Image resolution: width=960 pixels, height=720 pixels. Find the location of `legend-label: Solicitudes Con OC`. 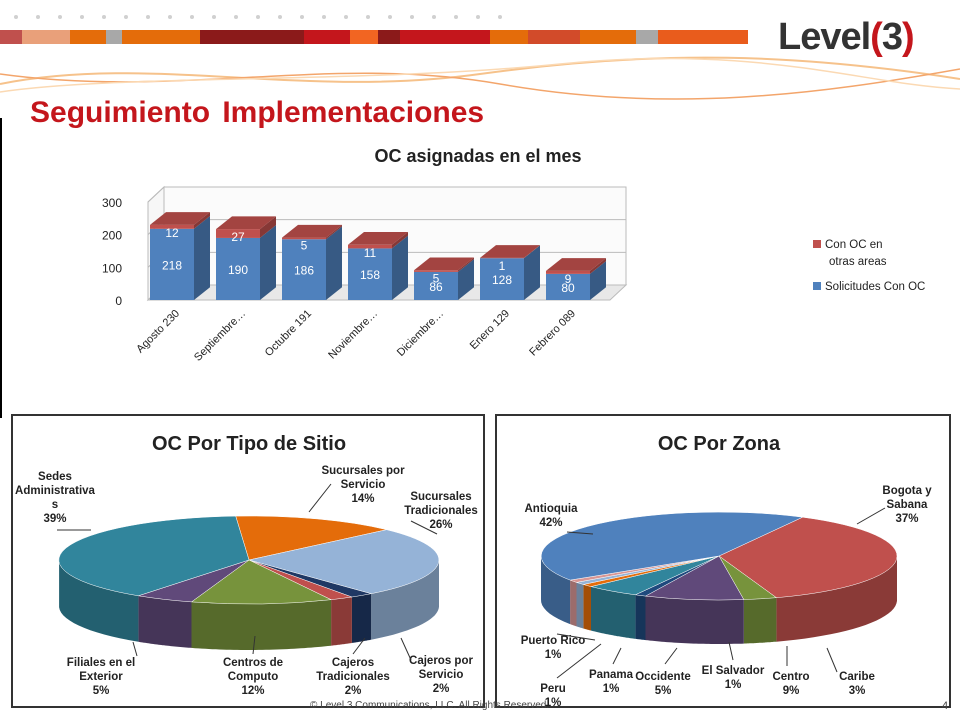

legend-label: Solicitudes Con OC is located at coordinates (875, 287).